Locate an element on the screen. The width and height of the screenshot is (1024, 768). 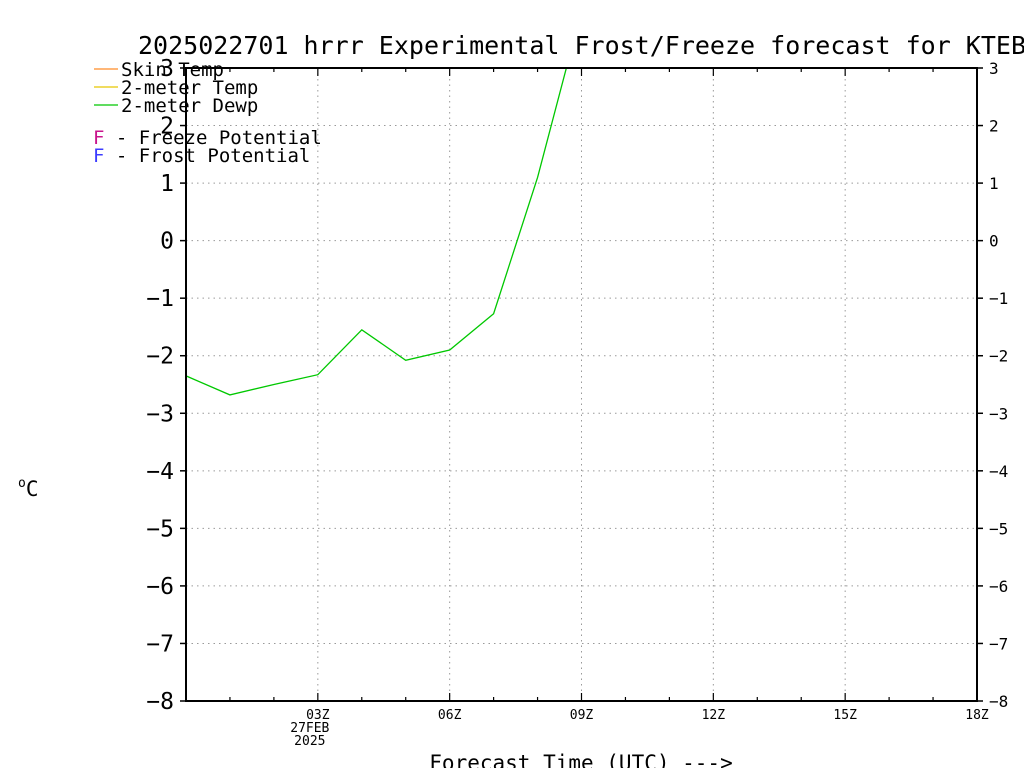
legend-label: Skin Temp is located at coordinates (172, 70).